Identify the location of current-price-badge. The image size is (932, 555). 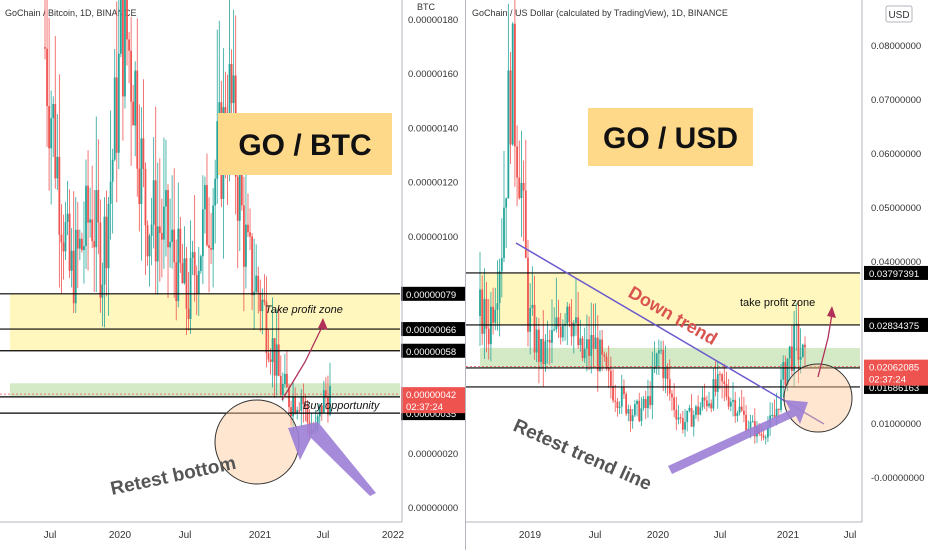
(433, 400).